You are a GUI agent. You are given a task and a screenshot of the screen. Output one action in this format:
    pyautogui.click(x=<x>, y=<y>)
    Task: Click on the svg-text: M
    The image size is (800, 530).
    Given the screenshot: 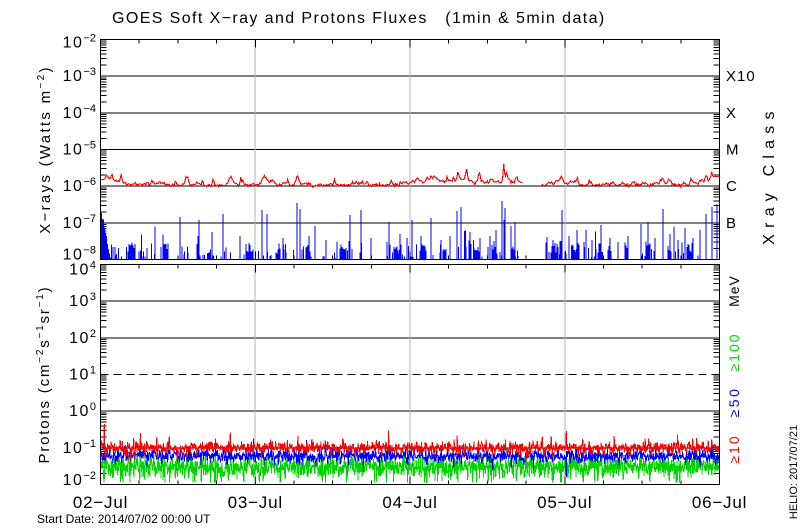 What is the action you would take?
    pyautogui.click(x=733, y=150)
    